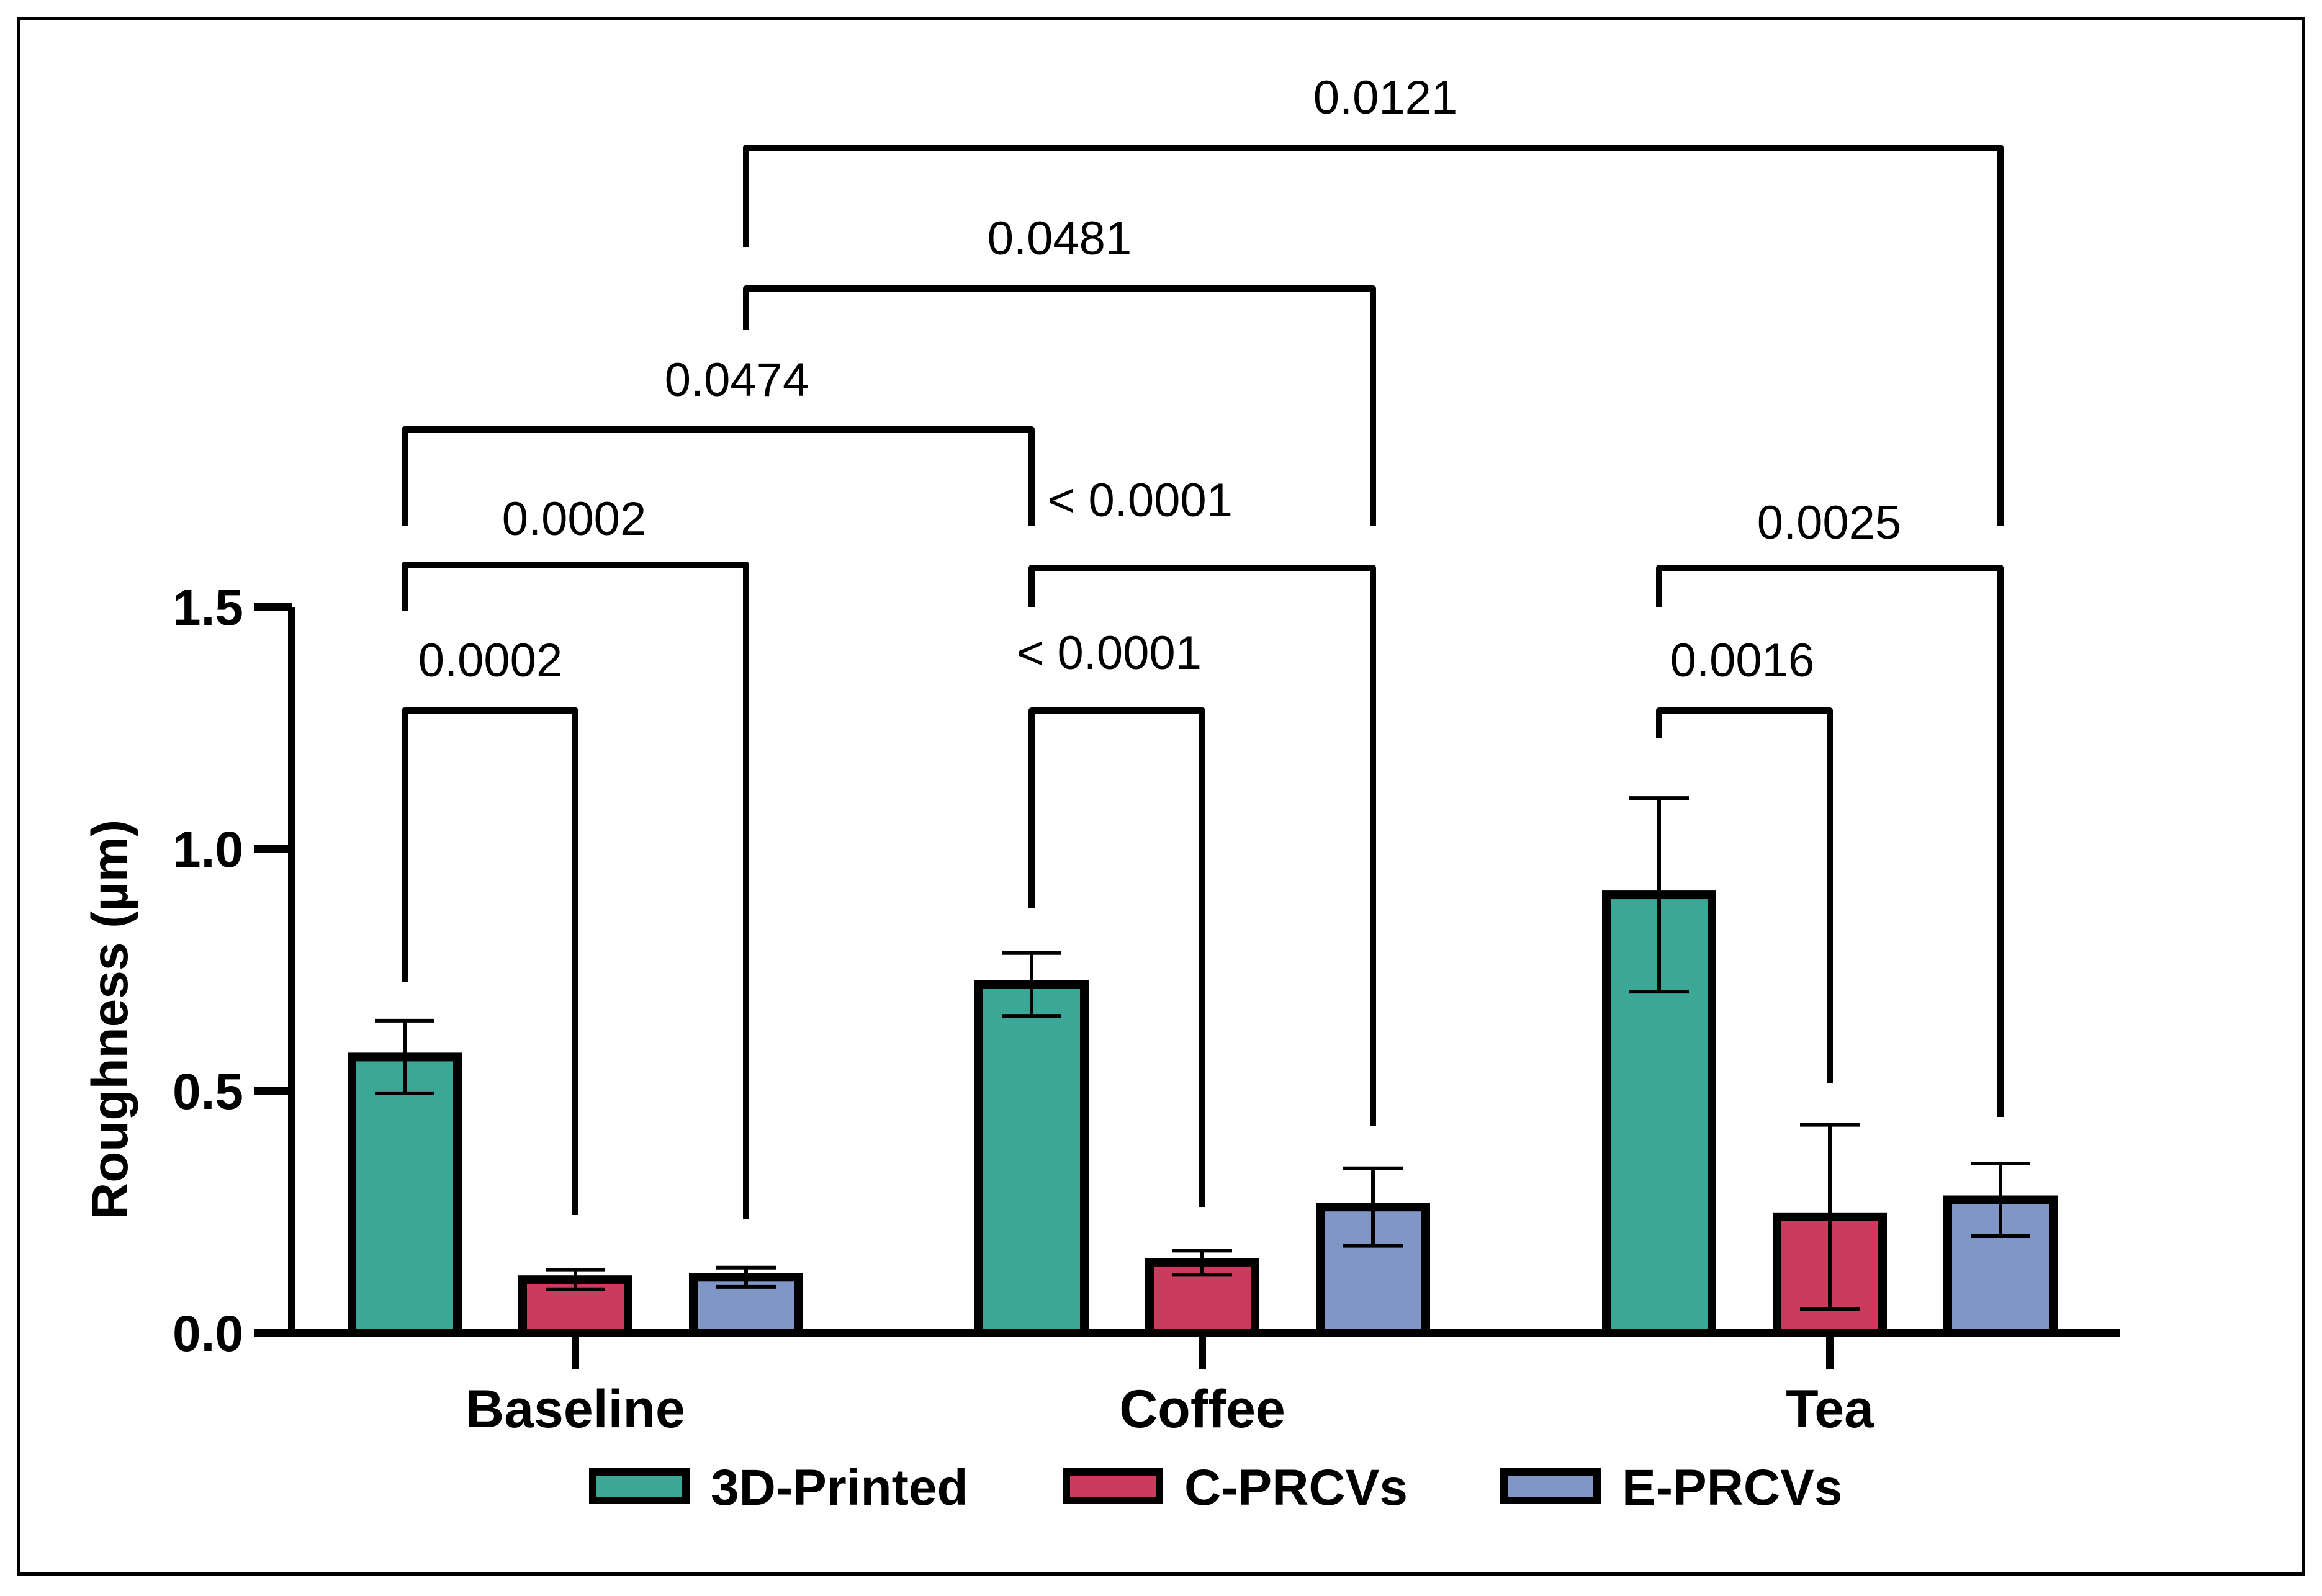 The height and width of the screenshot is (1596, 2322). What do you see at coordinates (208, 850) in the screenshot?
I see `y-tick-label: 1.0` at bounding box center [208, 850].